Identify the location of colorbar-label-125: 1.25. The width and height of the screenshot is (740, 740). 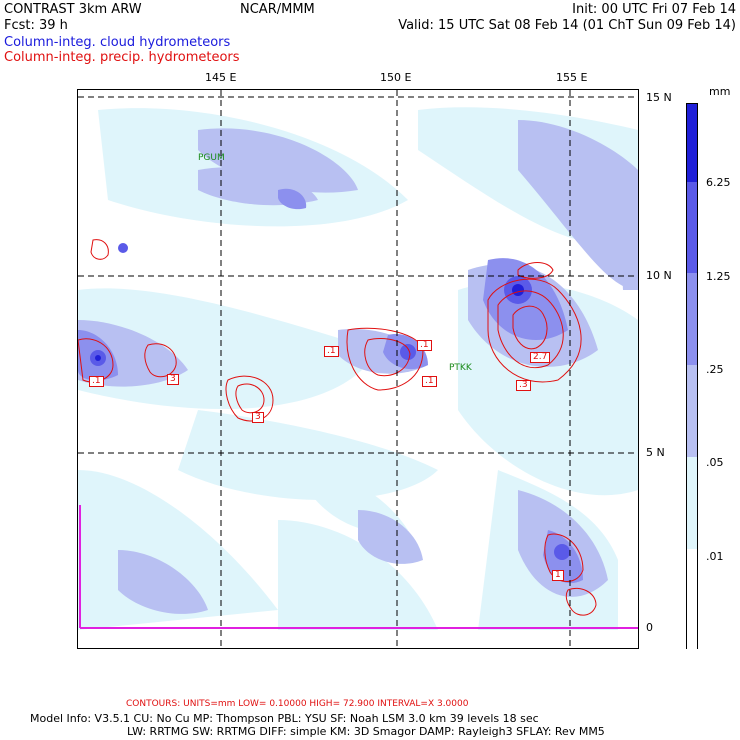
(718, 276).